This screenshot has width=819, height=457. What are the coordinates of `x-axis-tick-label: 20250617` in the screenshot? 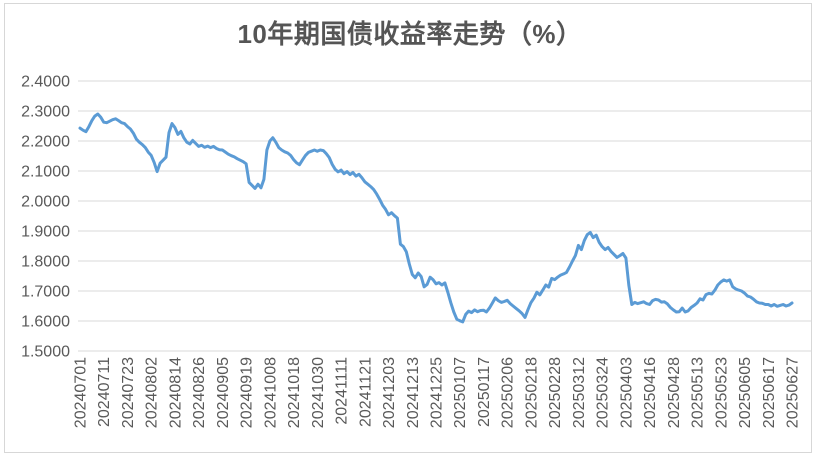 It's located at (769, 392).